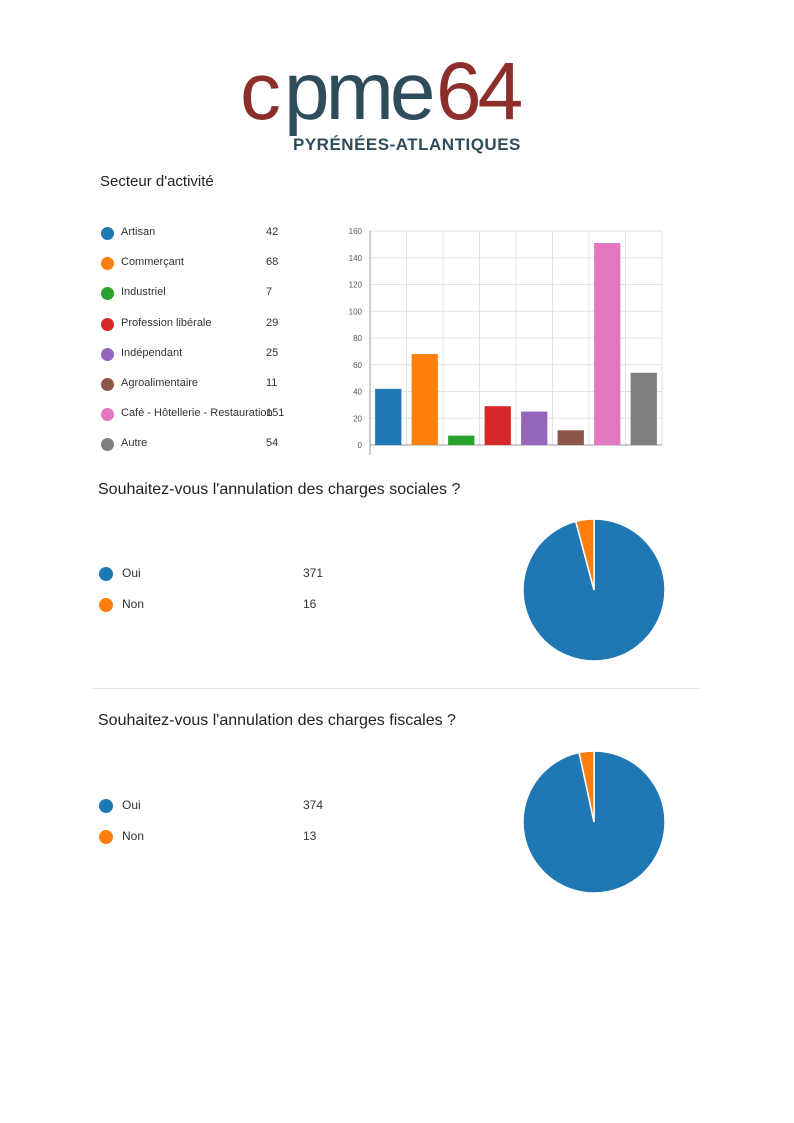  Describe the element at coordinates (160, 383) in the screenshot. I see `legend-label: Agroalimentaire` at that location.